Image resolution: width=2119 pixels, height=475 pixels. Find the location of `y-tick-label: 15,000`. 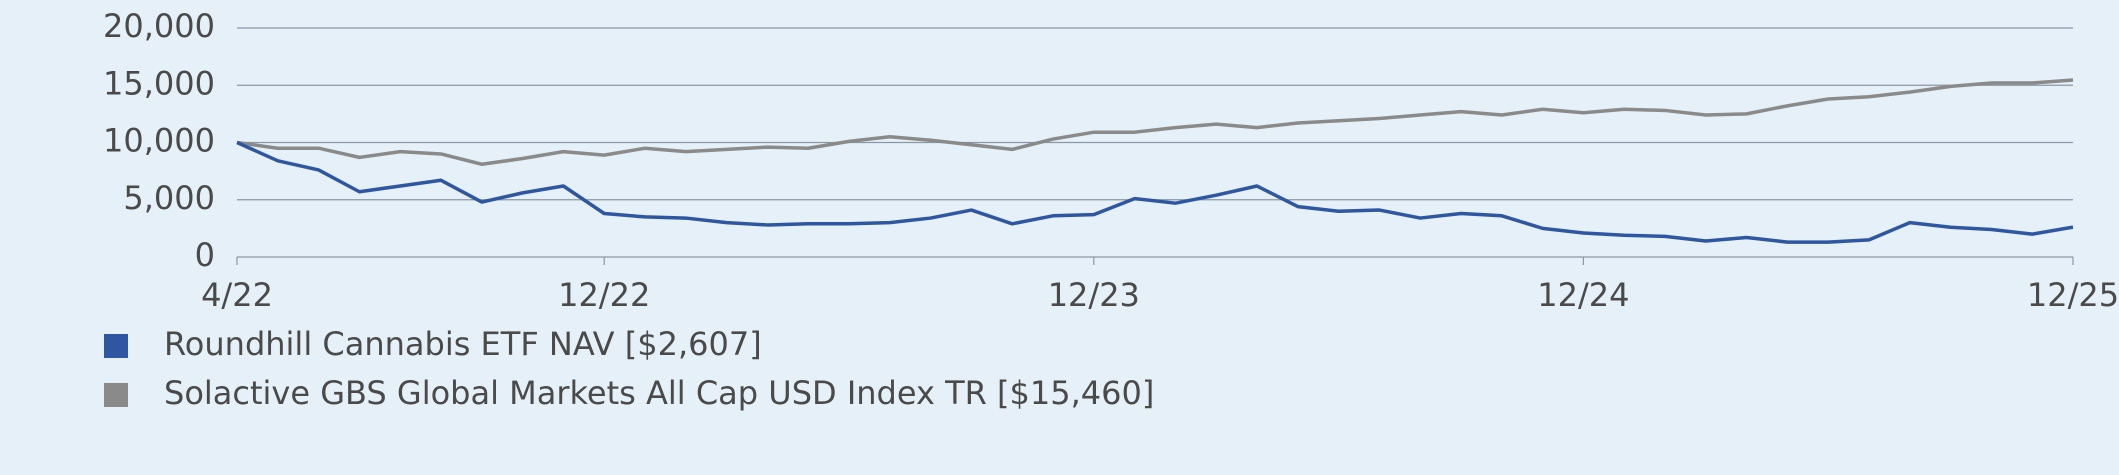

y-tick-label: 15,000 is located at coordinates (159, 83).